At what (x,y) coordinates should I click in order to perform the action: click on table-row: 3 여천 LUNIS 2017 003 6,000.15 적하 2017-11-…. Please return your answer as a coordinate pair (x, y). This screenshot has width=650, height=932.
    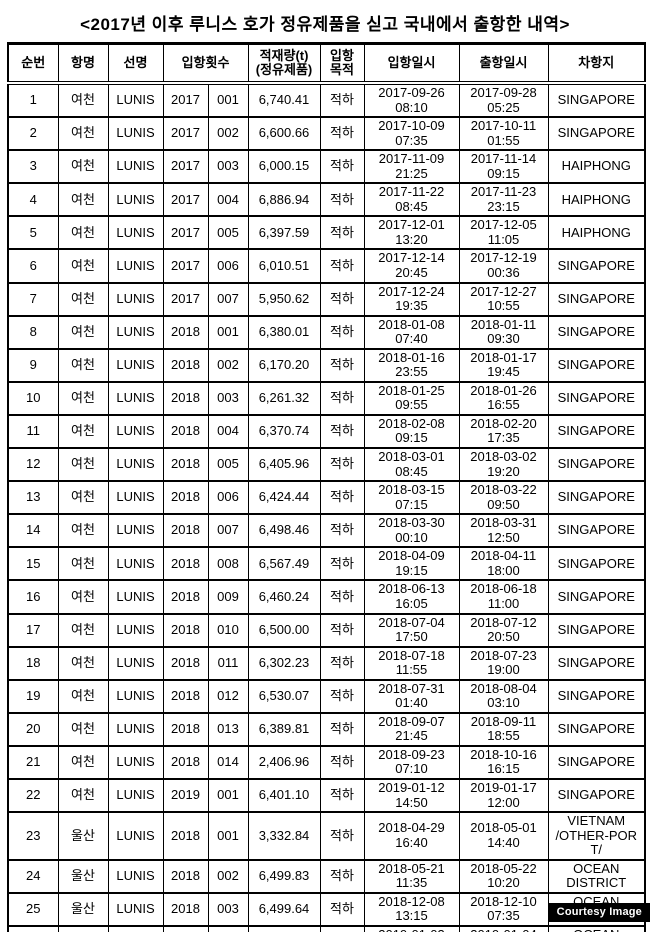
    Looking at the image, I should click on (326, 167).